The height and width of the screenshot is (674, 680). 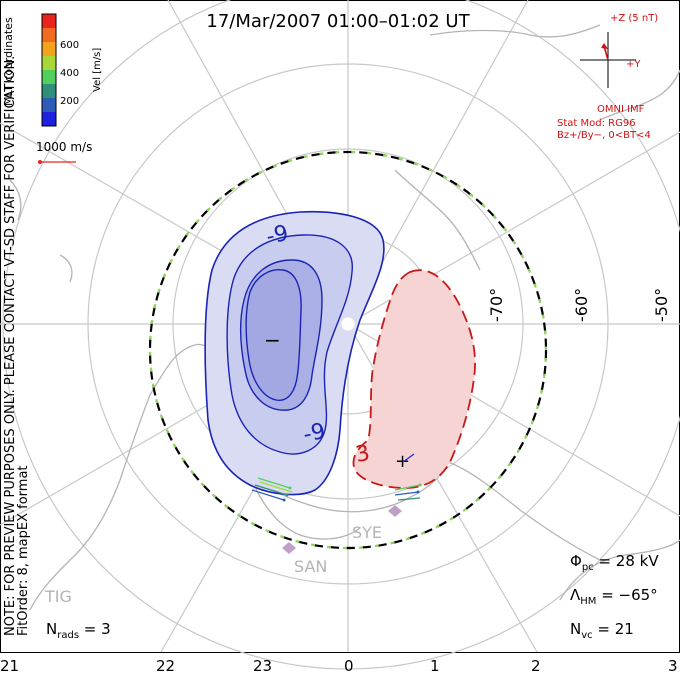 What do you see at coordinates (363, 454) in the screenshot?
I see `pos-contour-label: 3` at bounding box center [363, 454].